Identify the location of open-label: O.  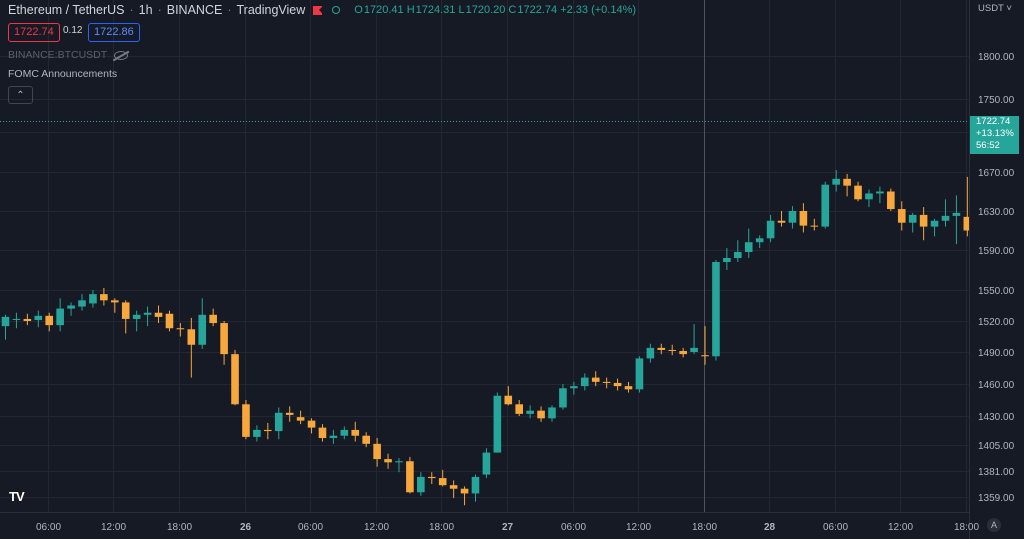
(358, 10).